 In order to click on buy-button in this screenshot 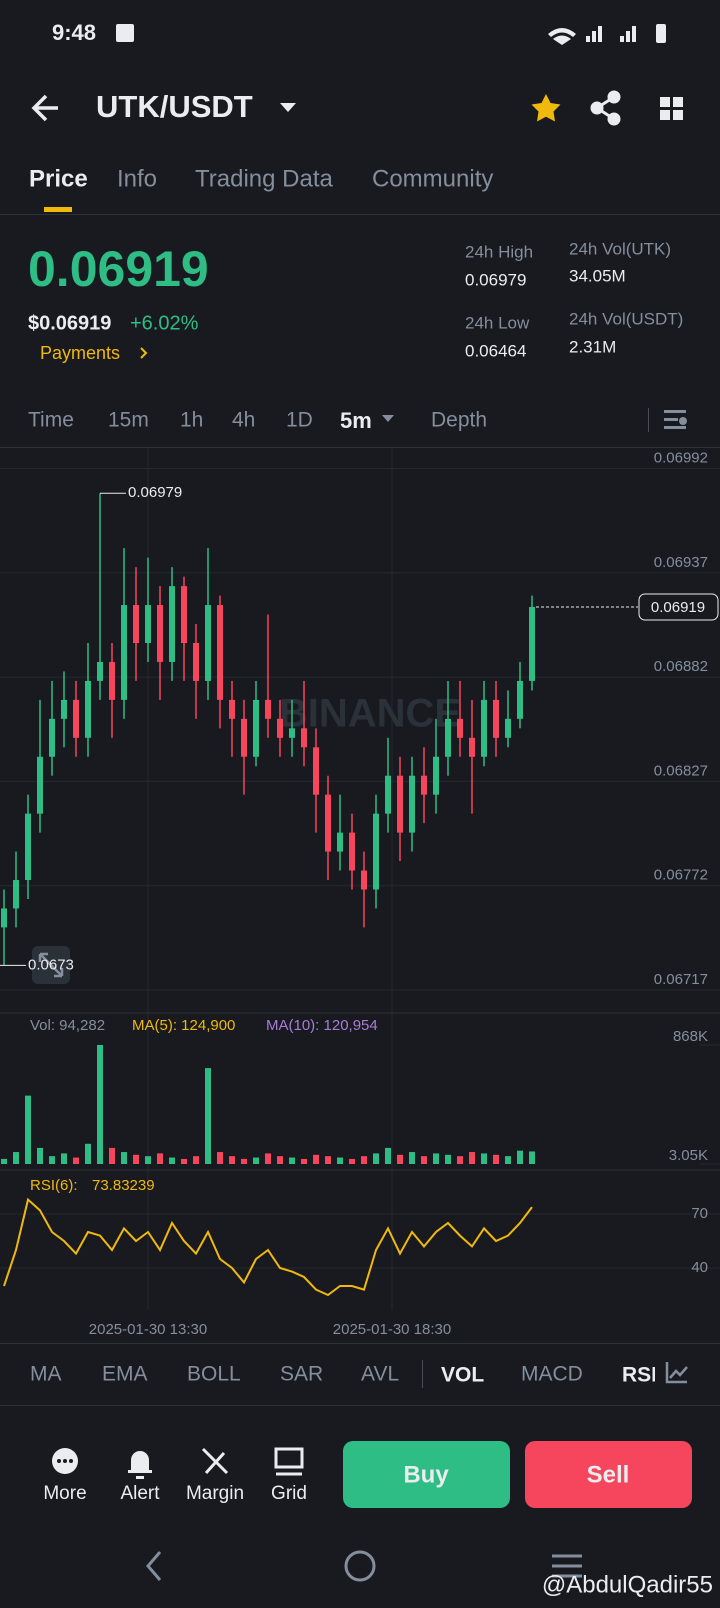, I will do `click(426, 1474)`.